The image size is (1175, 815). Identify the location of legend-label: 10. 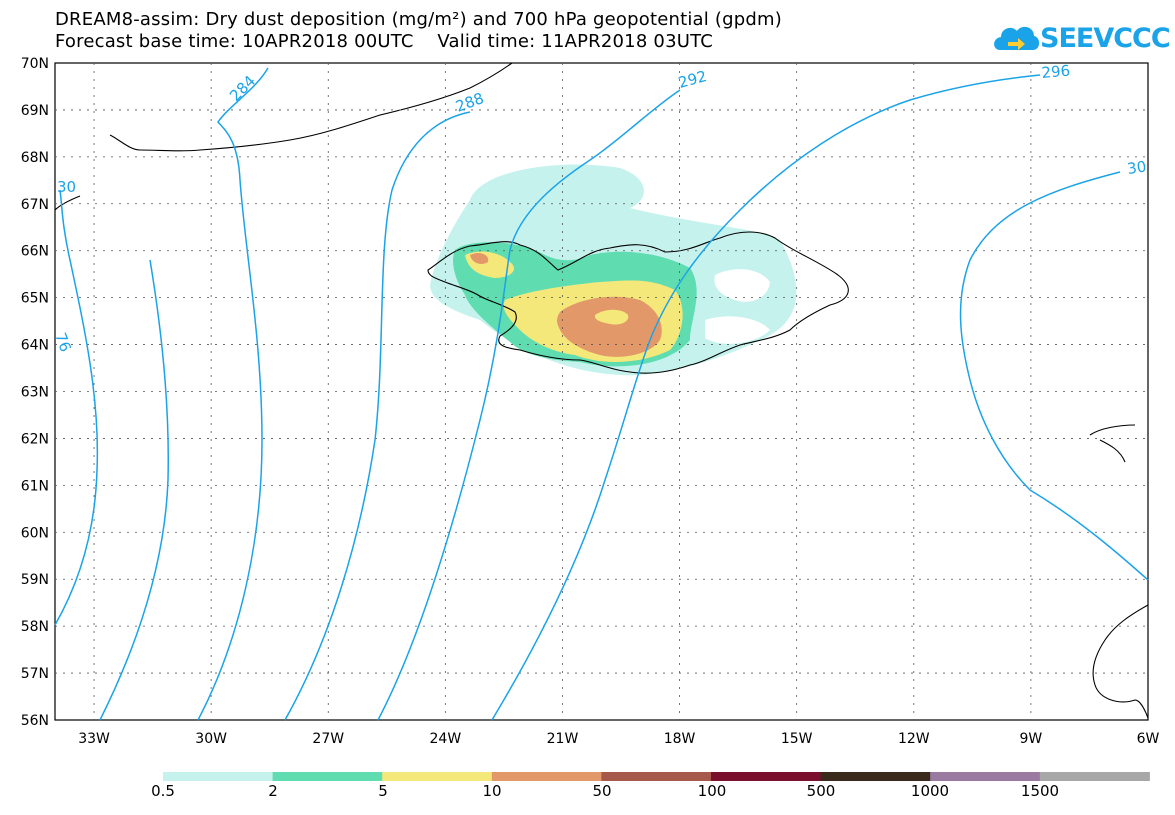
(492, 791).